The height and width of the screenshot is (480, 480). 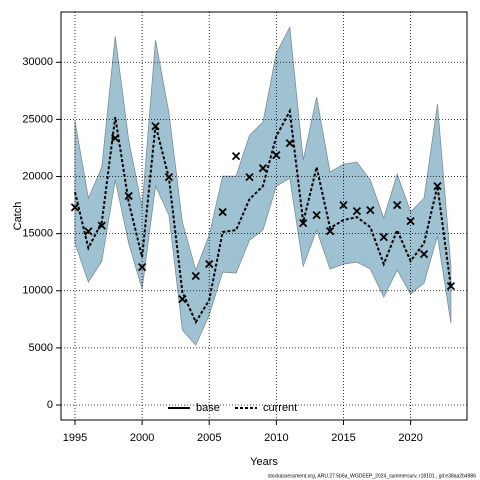 What do you see at coordinates (37, 234) in the screenshot?
I see `y-tick-label: 15000` at bounding box center [37, 234].